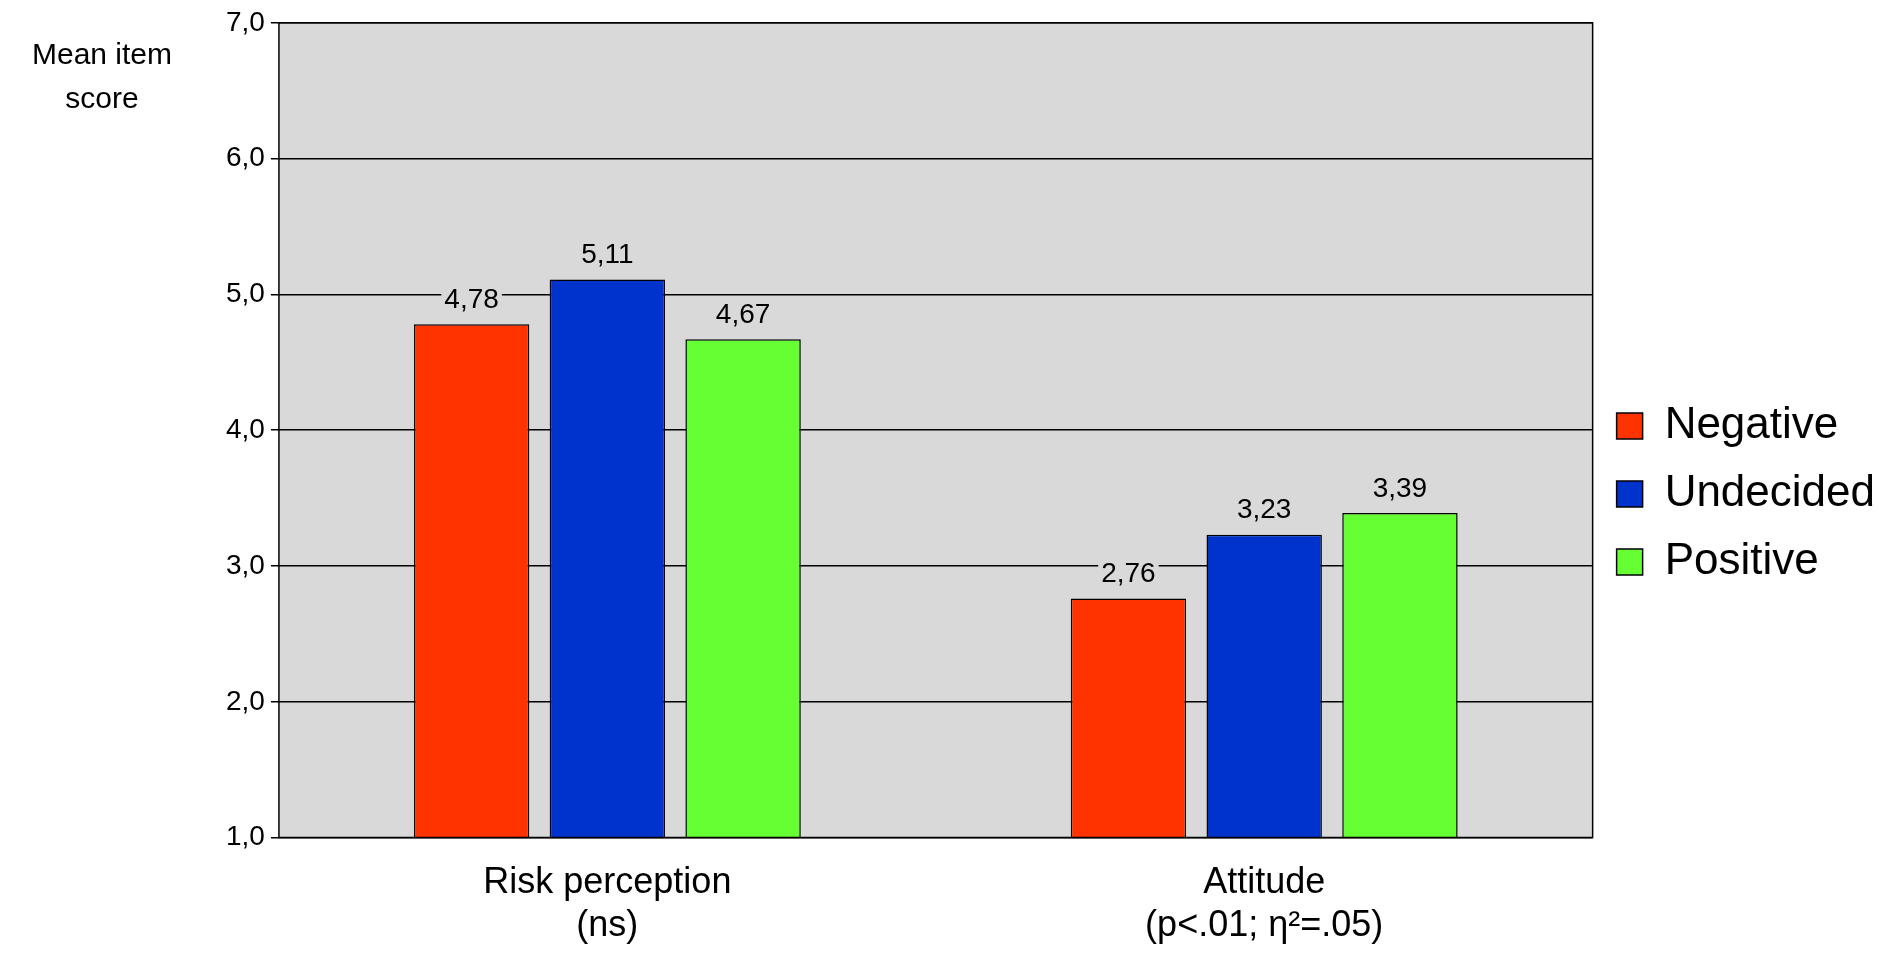 The height and width of the screenshot is (976, 1885). Describe the element at coordinates (245, 157) in the screenshot. I see `y-tick-label: 6,0` at that location.